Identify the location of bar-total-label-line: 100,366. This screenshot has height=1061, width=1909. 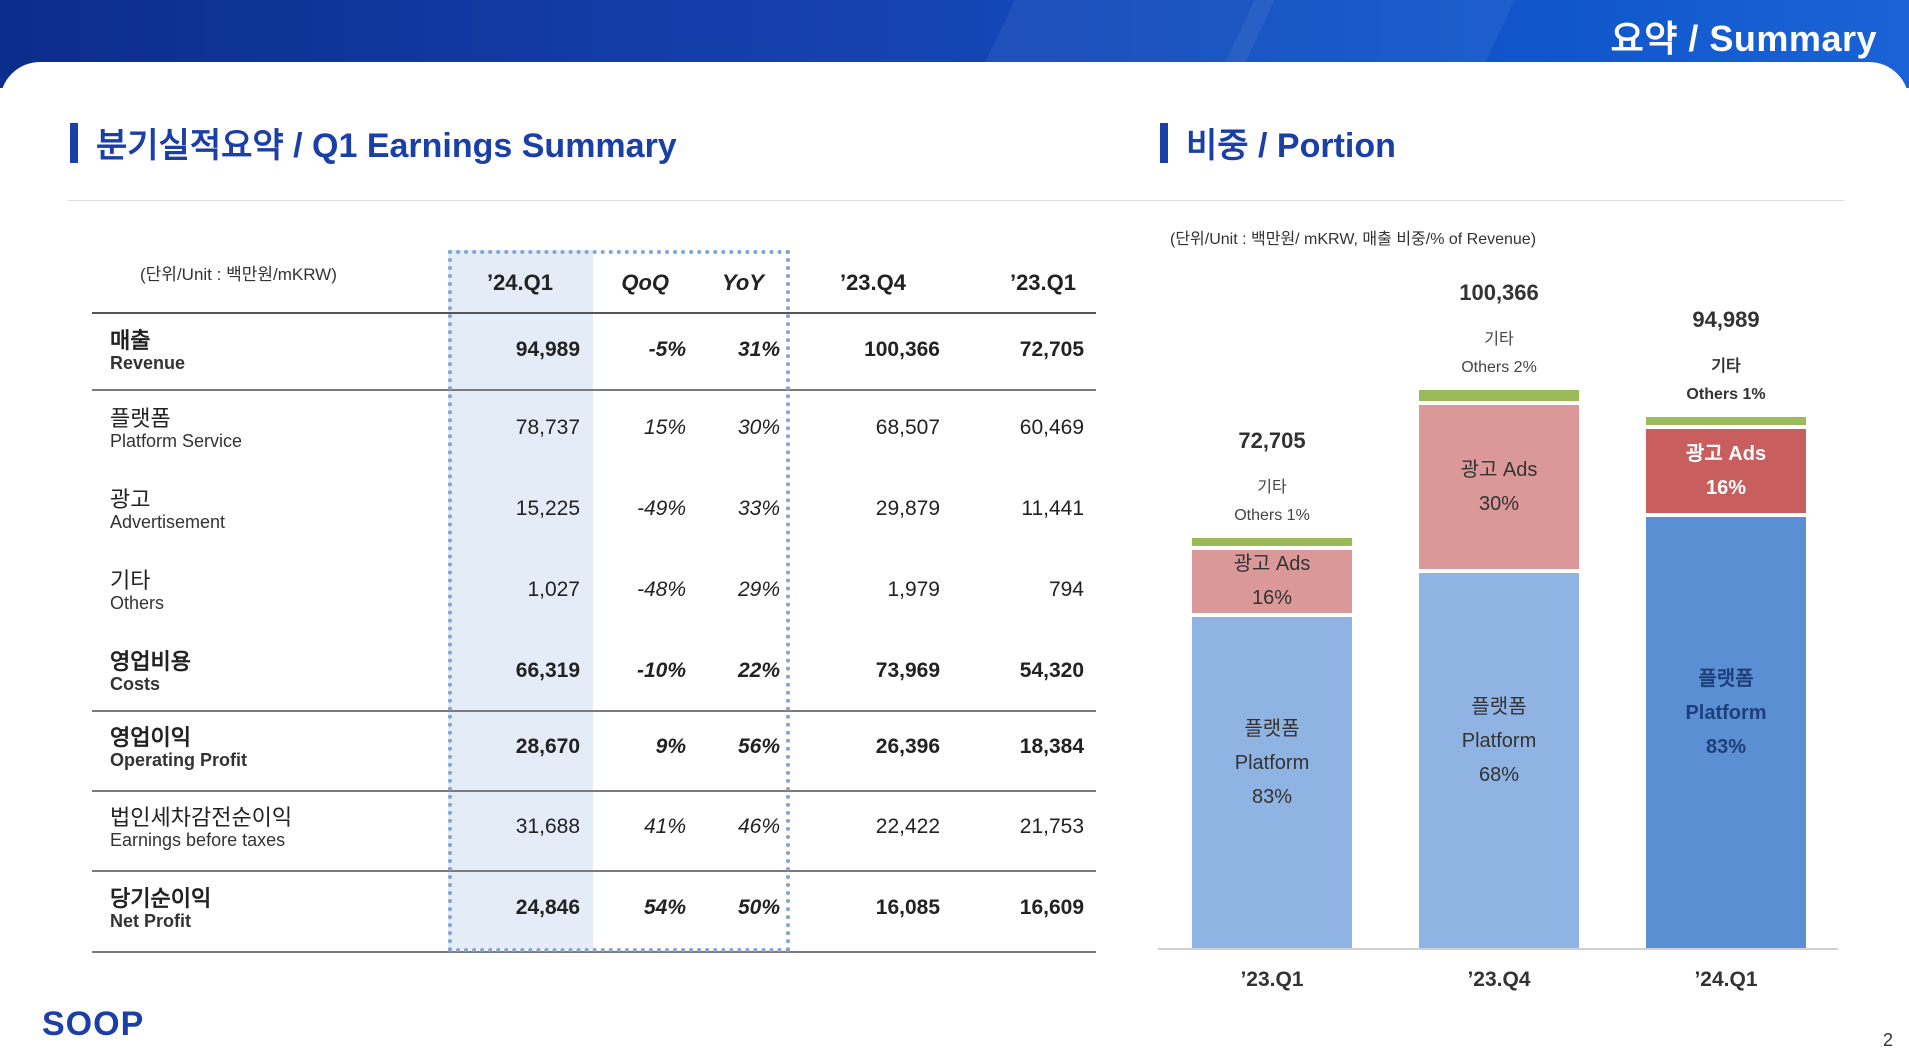
(1499, 292).